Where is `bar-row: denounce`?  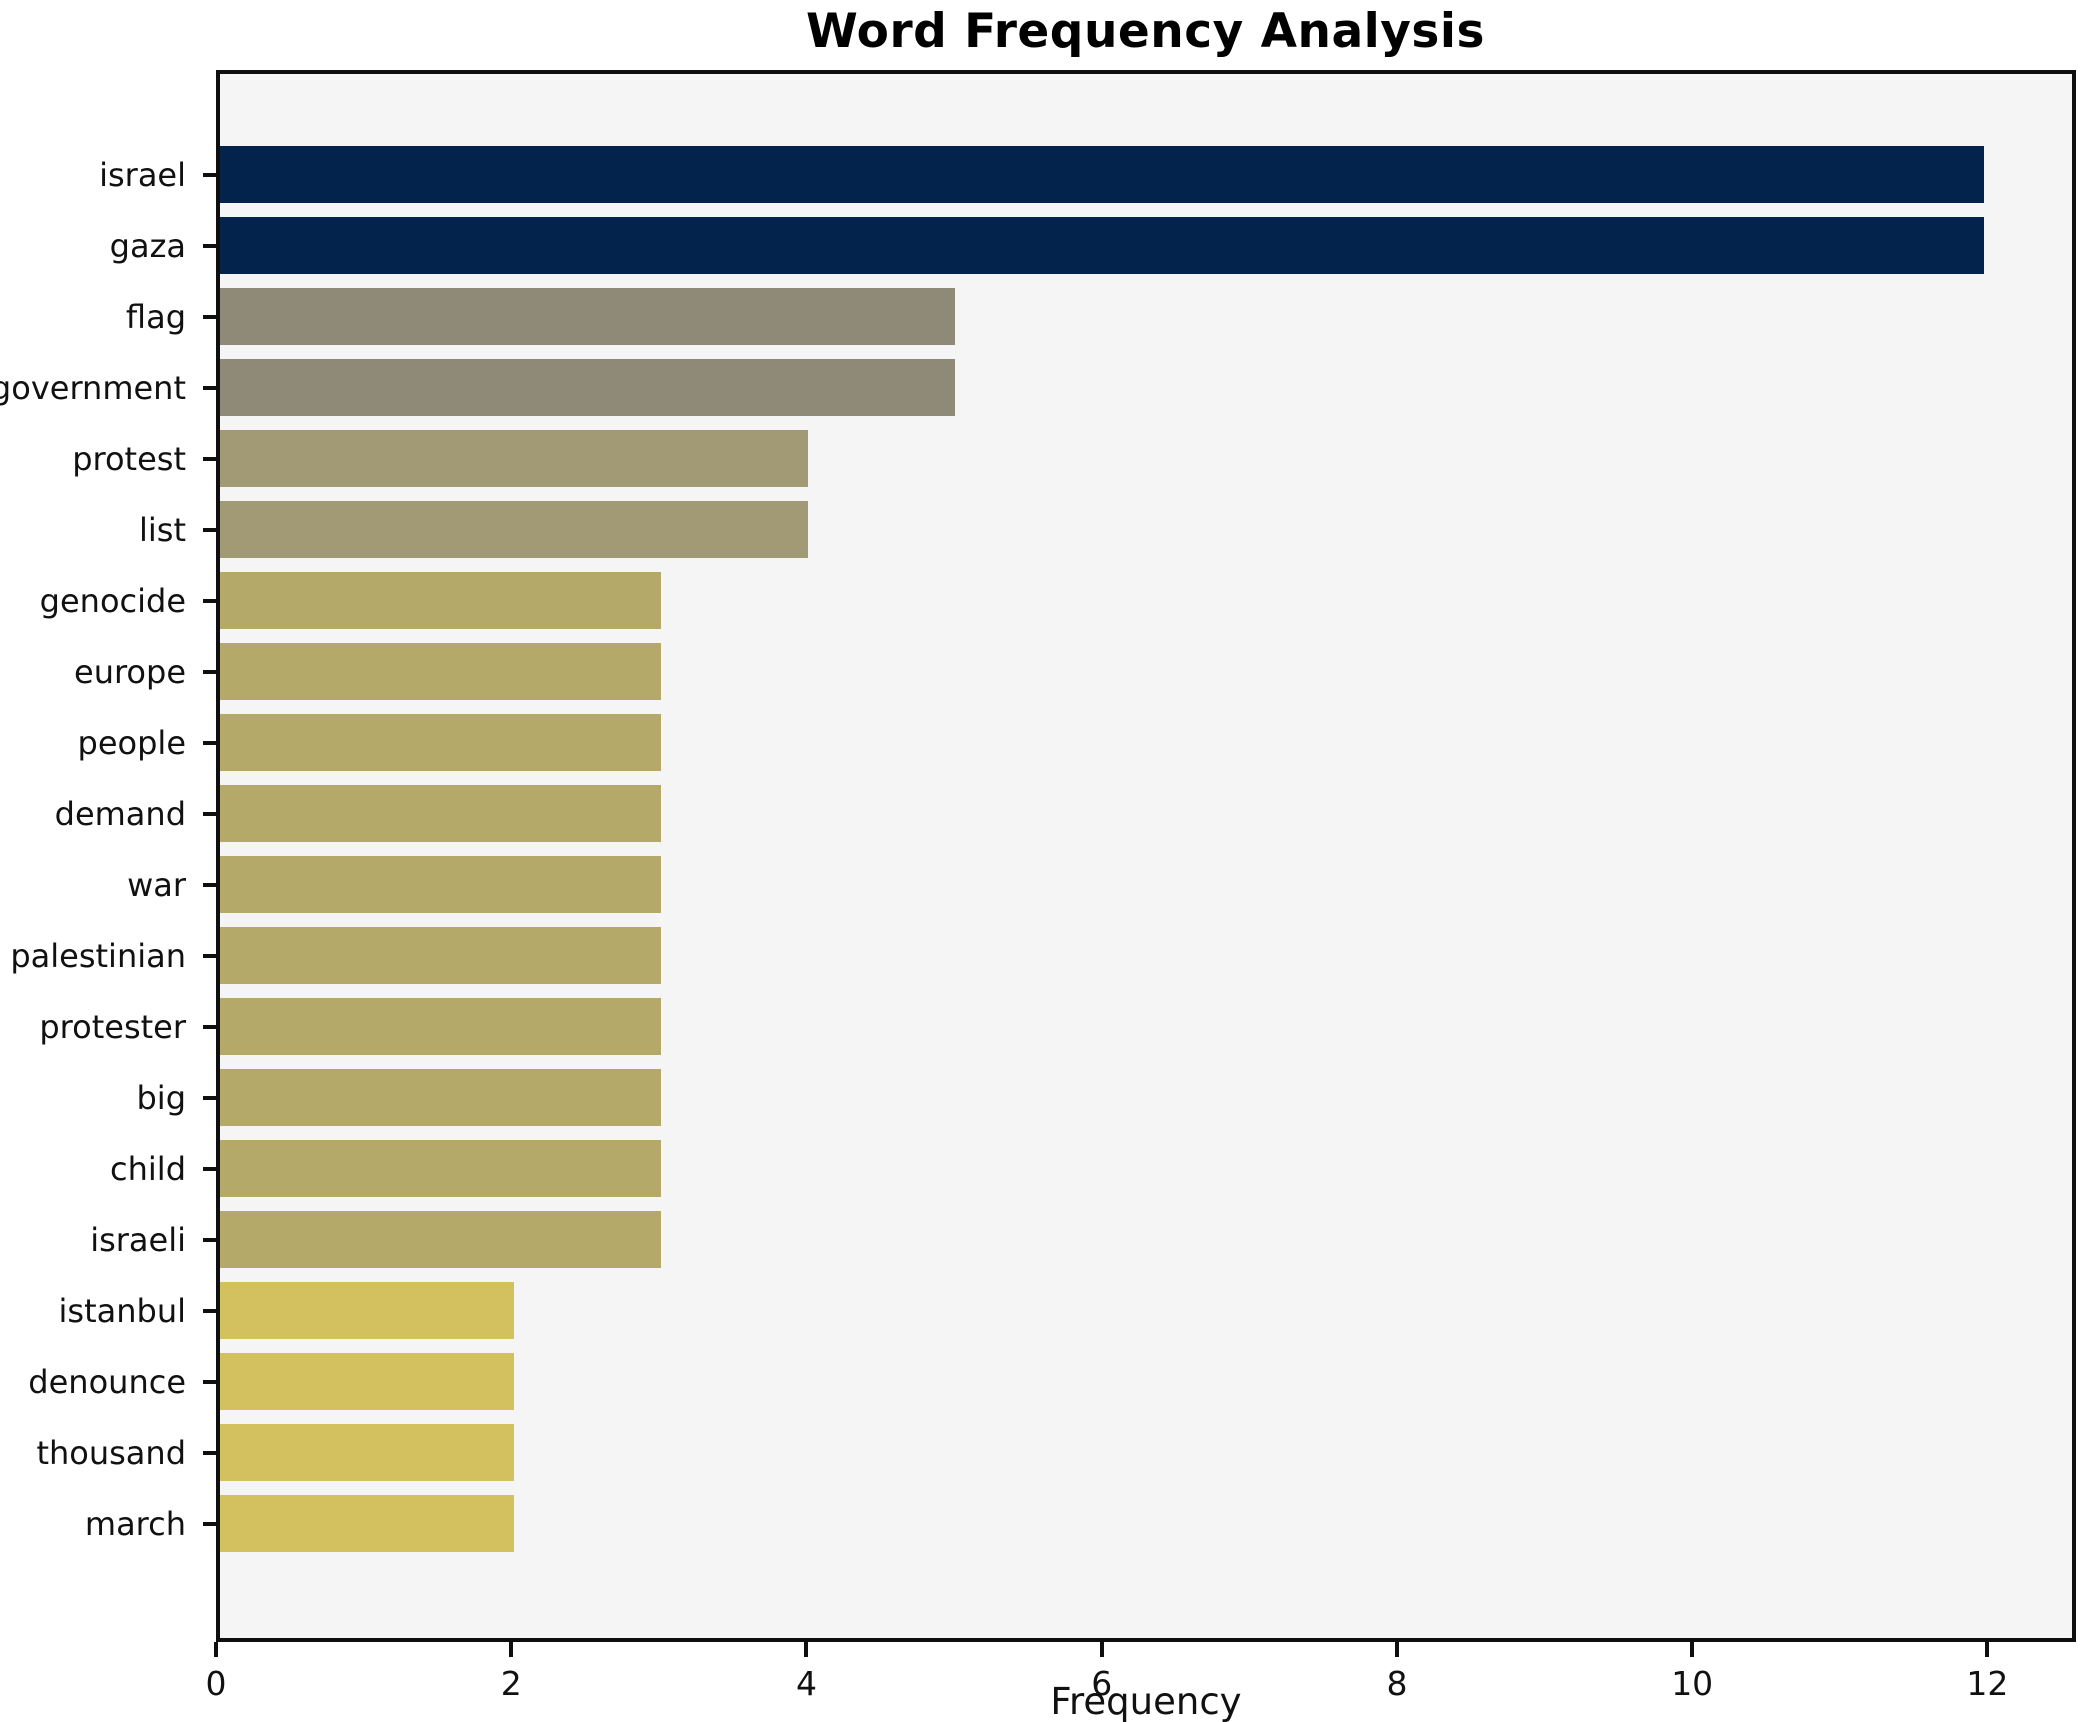 bar-row: denounce is located at coordinates (1050, 1381).